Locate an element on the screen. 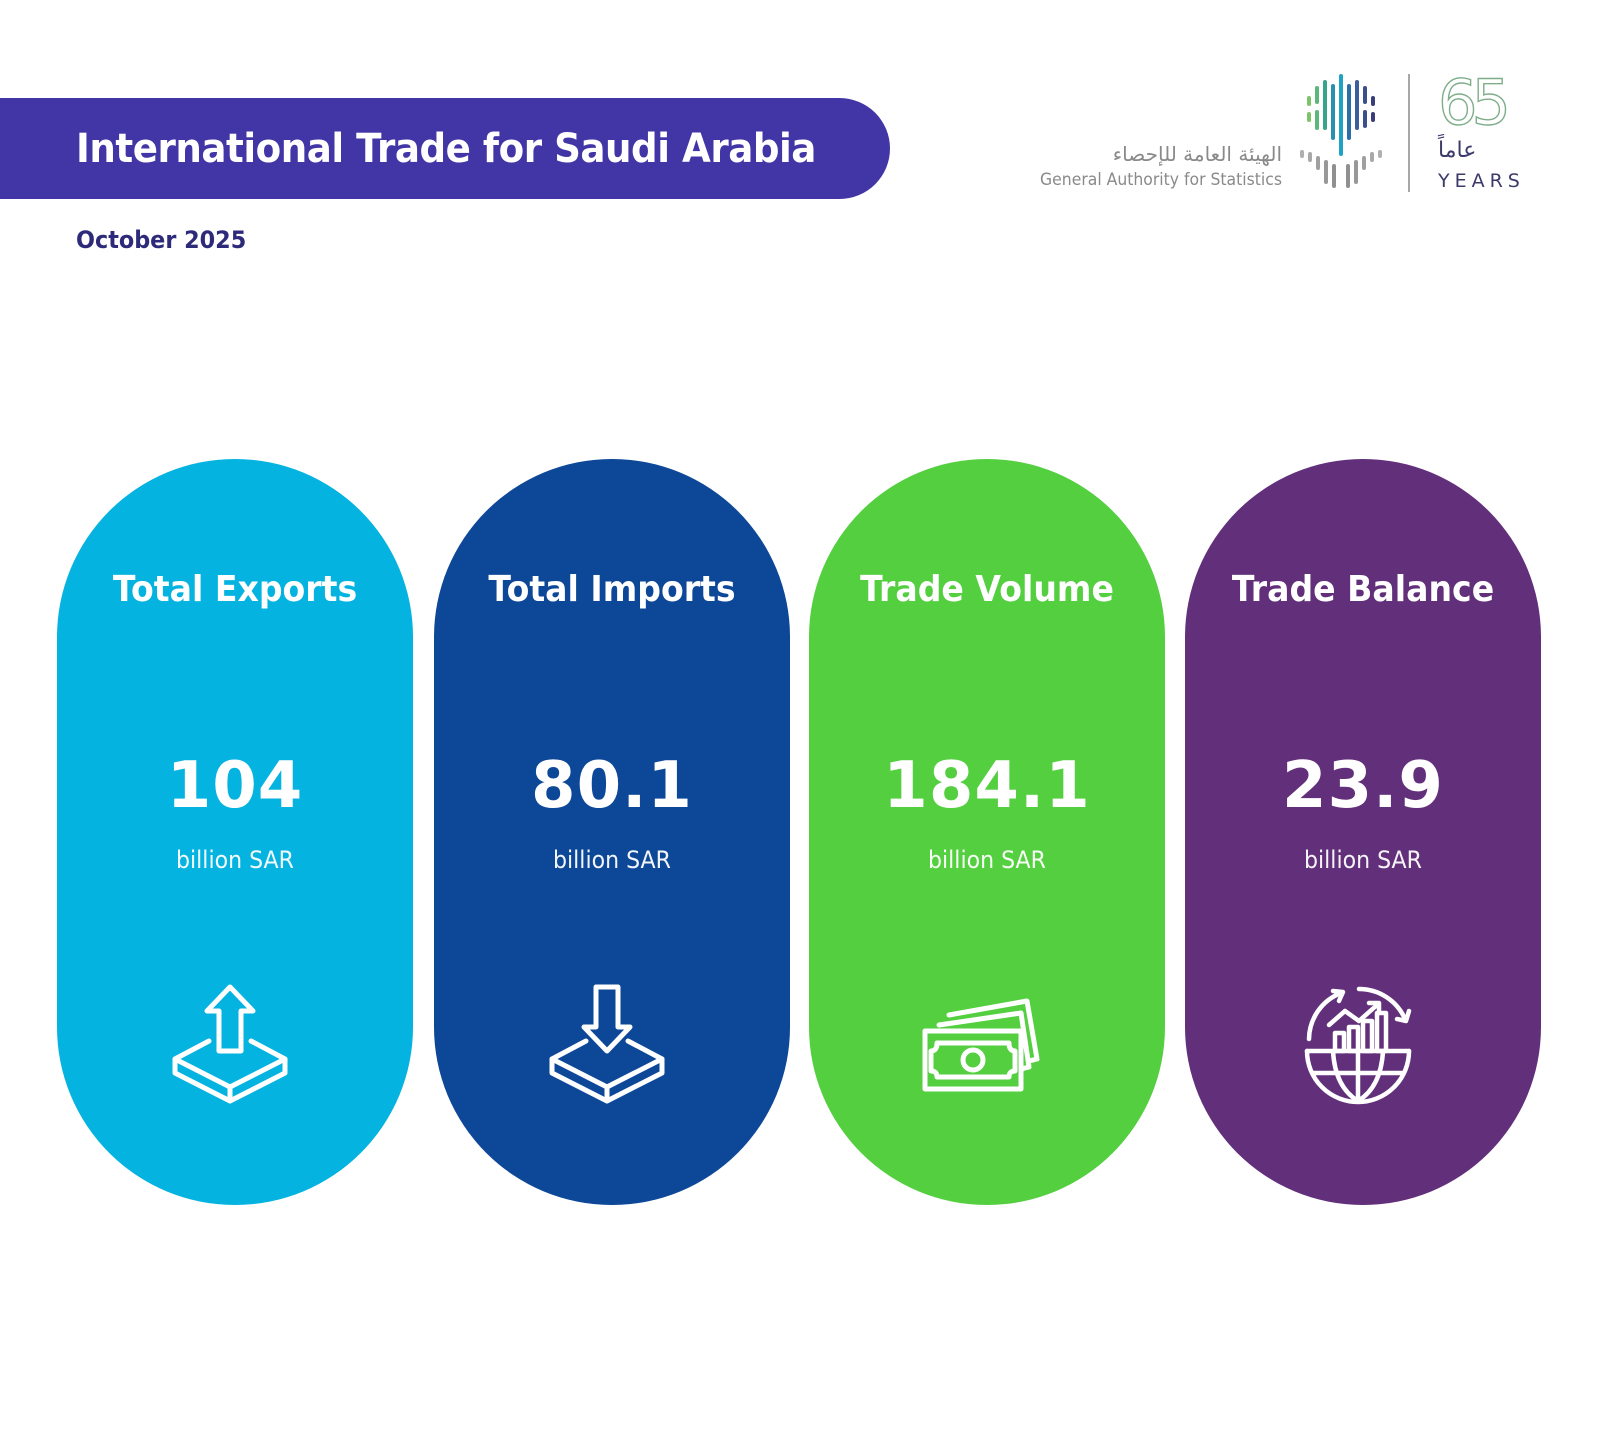 This screenshot has height=1451, width=1600. report-period: October 2025 is located at coordinates (161, 240).